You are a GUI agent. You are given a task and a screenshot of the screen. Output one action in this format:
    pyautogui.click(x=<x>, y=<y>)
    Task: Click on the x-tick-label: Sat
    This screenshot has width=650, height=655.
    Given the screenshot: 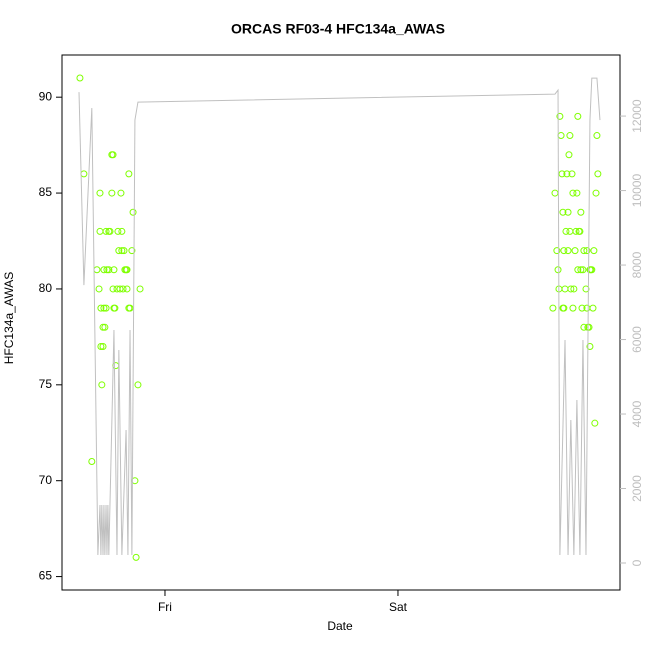 What is the action you would take?
    pyautogui.click(x=398, y=607)
    